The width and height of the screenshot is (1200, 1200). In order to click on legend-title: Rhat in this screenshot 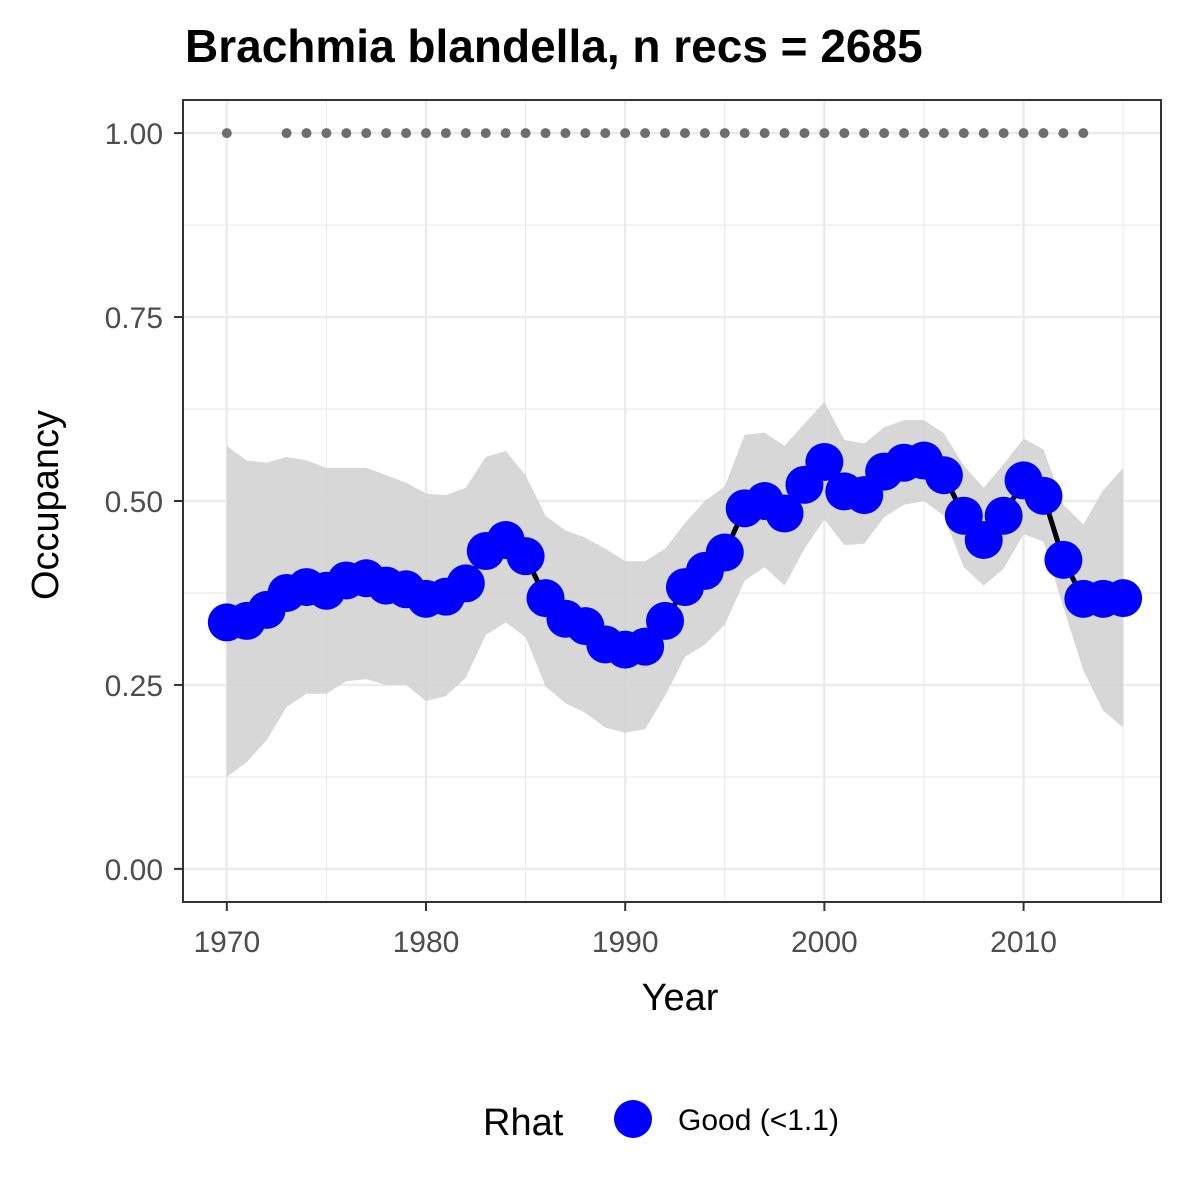, I will do `click(523, 1123)`.